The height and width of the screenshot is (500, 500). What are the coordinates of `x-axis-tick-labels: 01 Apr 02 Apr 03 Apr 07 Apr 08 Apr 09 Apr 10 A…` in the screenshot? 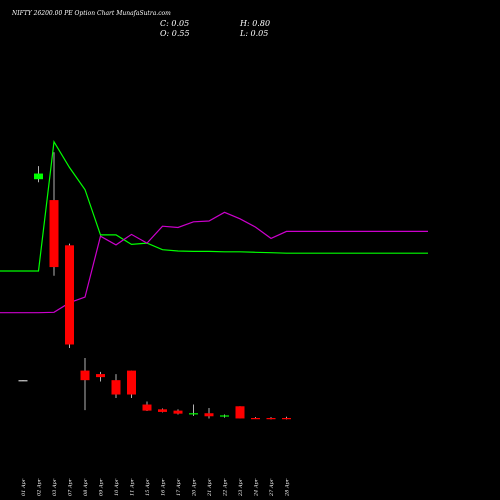 It's located at (156, 487).